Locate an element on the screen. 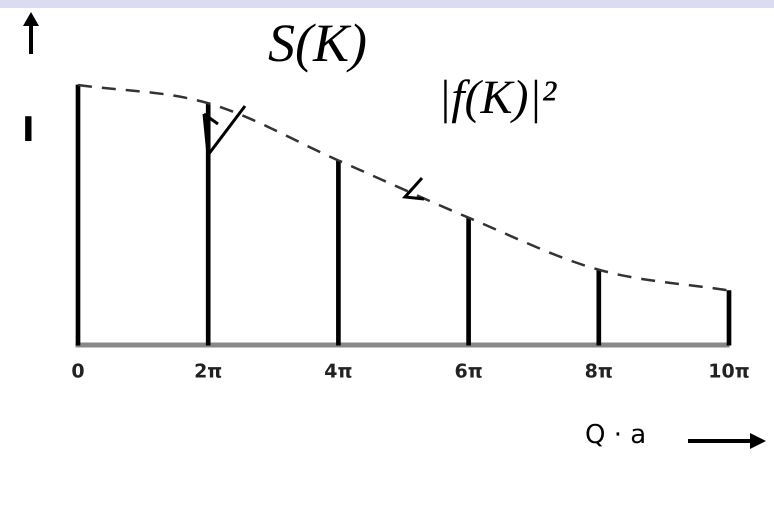 The width and height of the screenshot is (774, 525). y-axis-title: I is located at coordinates (28, 130).